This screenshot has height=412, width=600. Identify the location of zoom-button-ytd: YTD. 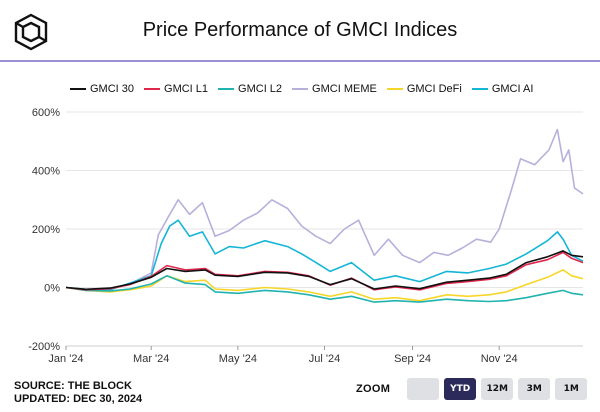
(460, 389).